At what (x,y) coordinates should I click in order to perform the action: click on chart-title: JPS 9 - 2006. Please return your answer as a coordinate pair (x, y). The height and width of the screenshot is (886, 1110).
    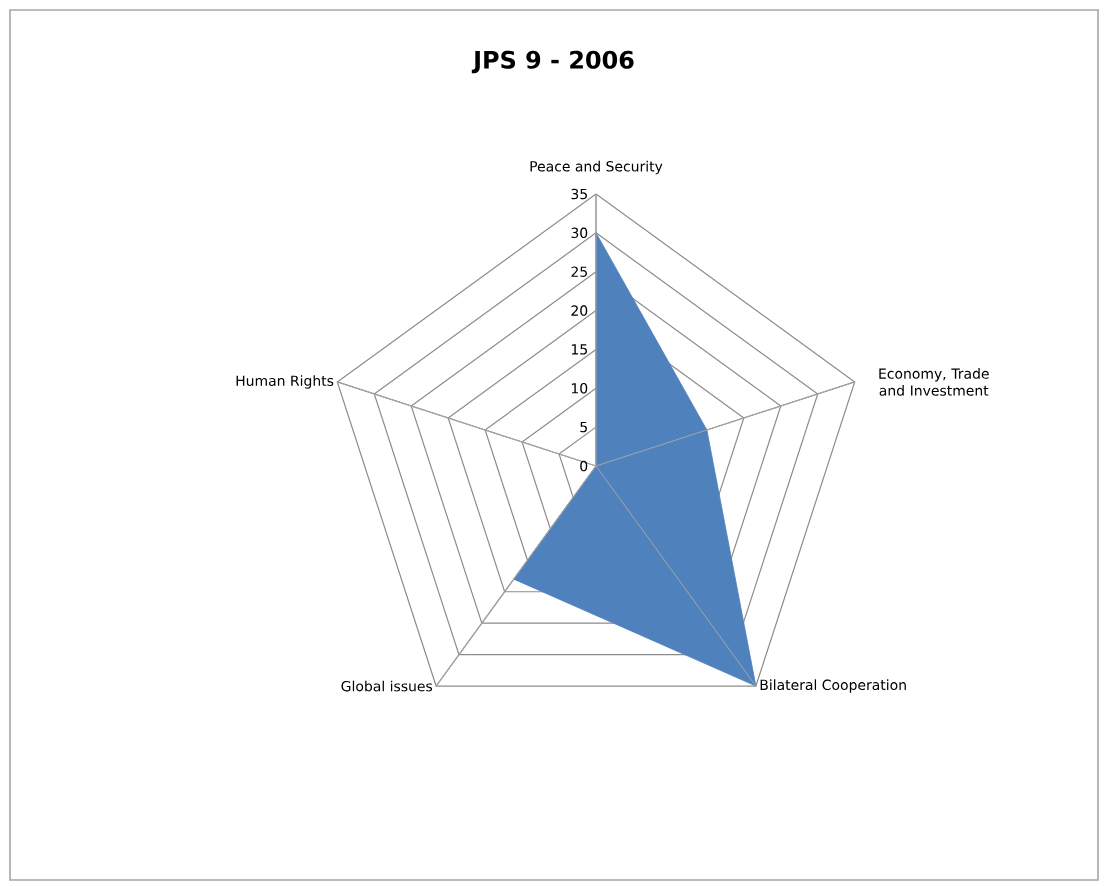
    Looking at the image, I should click on (552, 62).